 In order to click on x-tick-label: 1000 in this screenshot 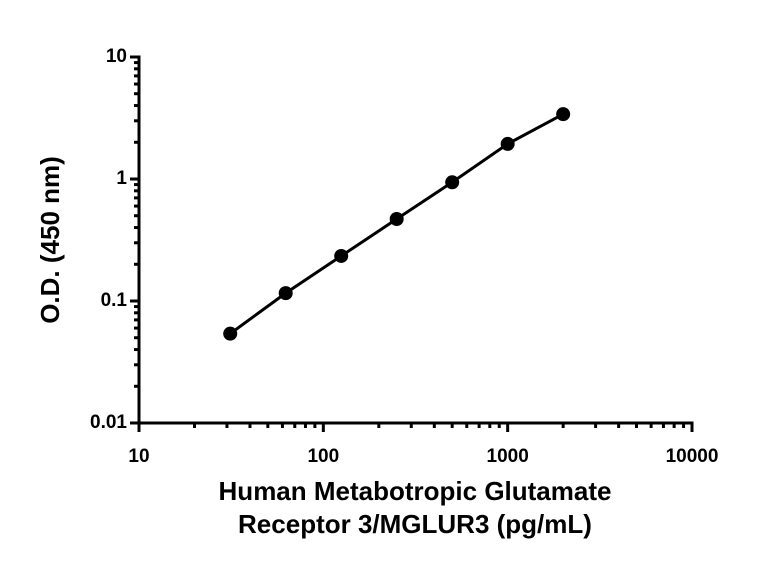, I will do `click(508, 456)`.